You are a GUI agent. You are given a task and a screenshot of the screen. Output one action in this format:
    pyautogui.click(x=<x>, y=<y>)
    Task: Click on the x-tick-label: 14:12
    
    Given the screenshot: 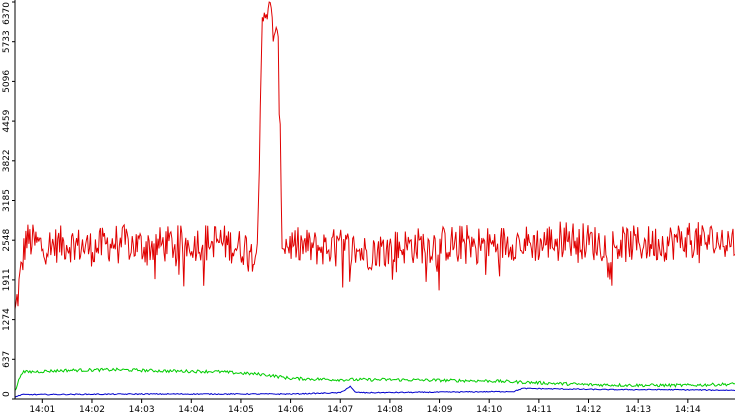 What is the action you would take?
    pyautogui.click(x=589, y=410)
    